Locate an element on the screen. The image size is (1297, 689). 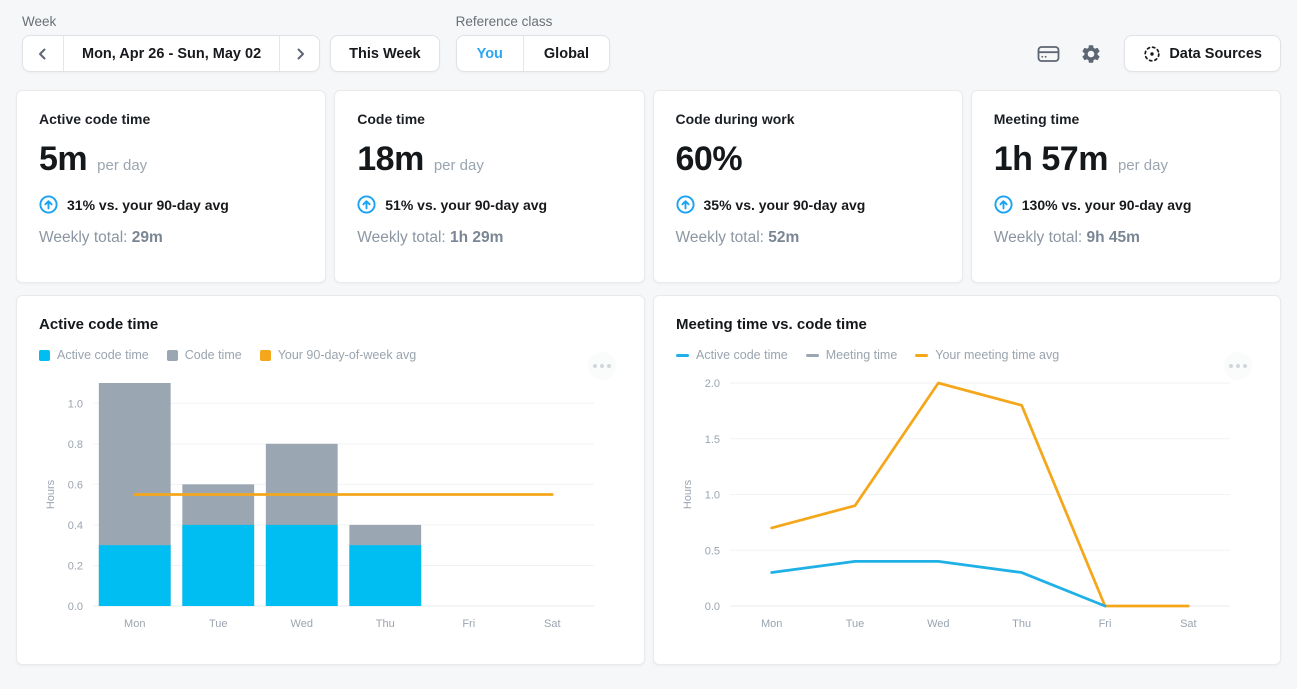
stat-title: Code during work is located at coordinates (735, 119).